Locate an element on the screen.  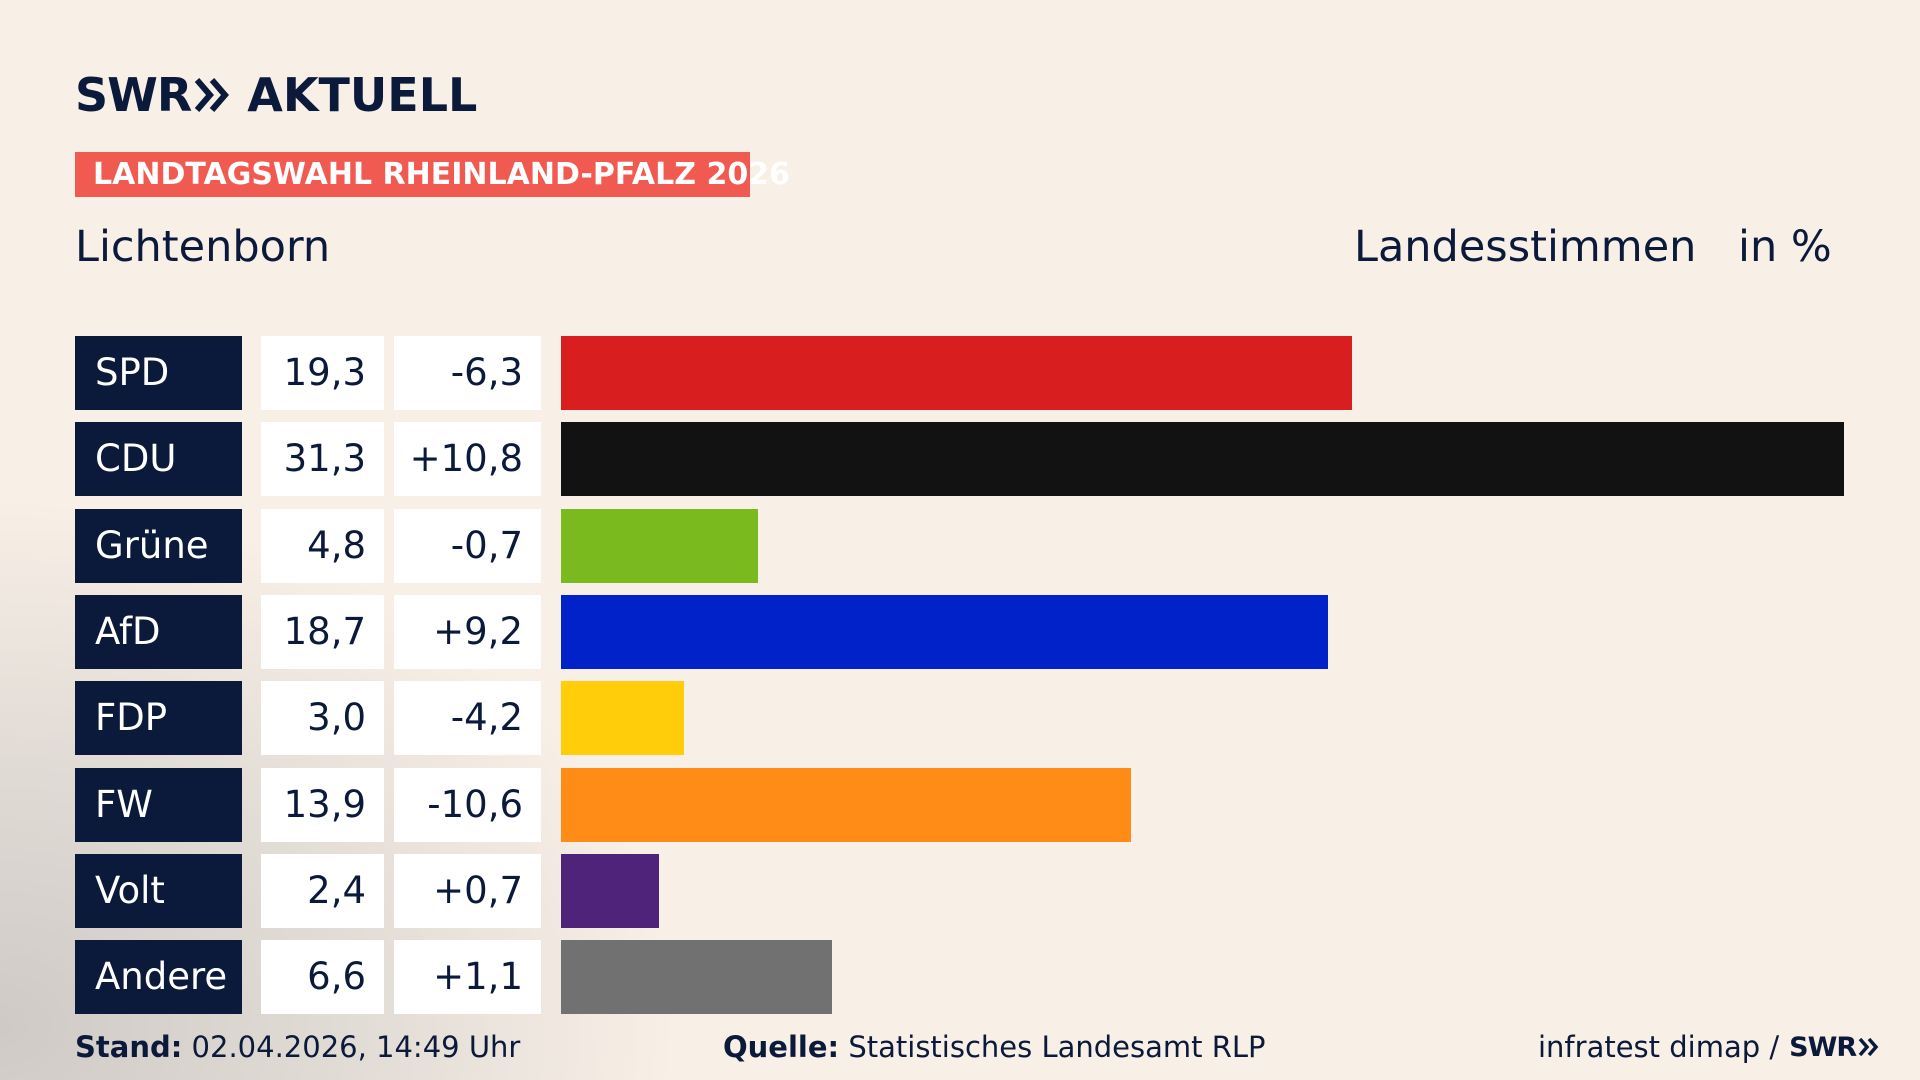
party-label: CDU is located at coordinates (158, 459).